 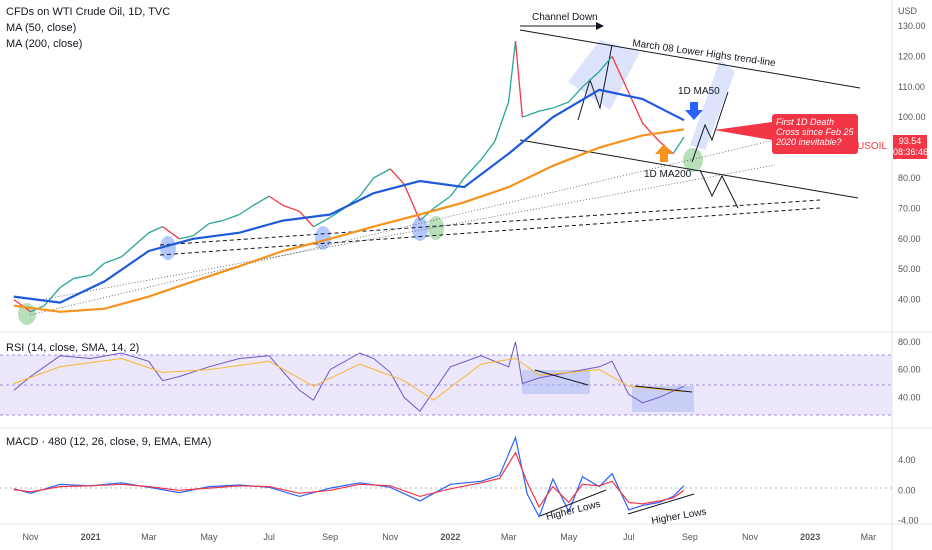 I want to click on price-tick-label: 70.00, so click(x=909, y=208).